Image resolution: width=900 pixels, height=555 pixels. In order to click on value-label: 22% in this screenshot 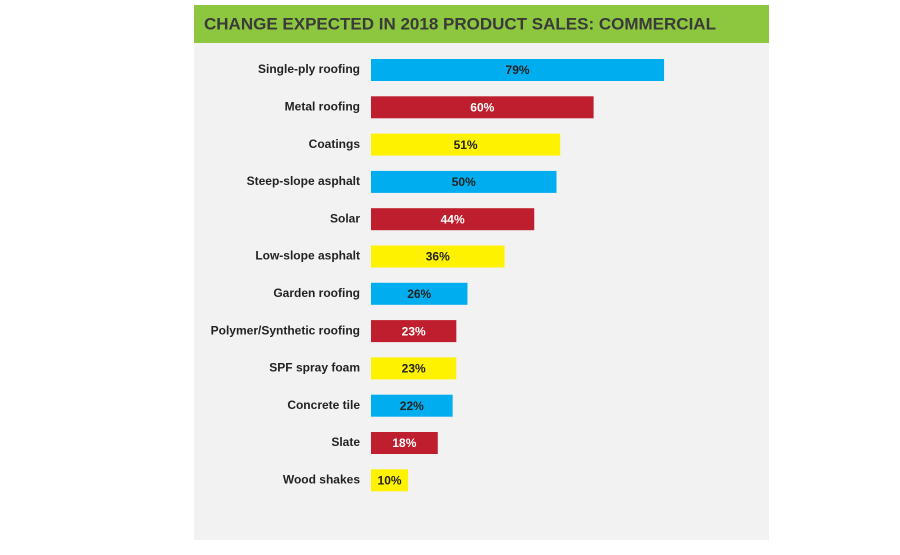, I will do `click(412, 406)`.